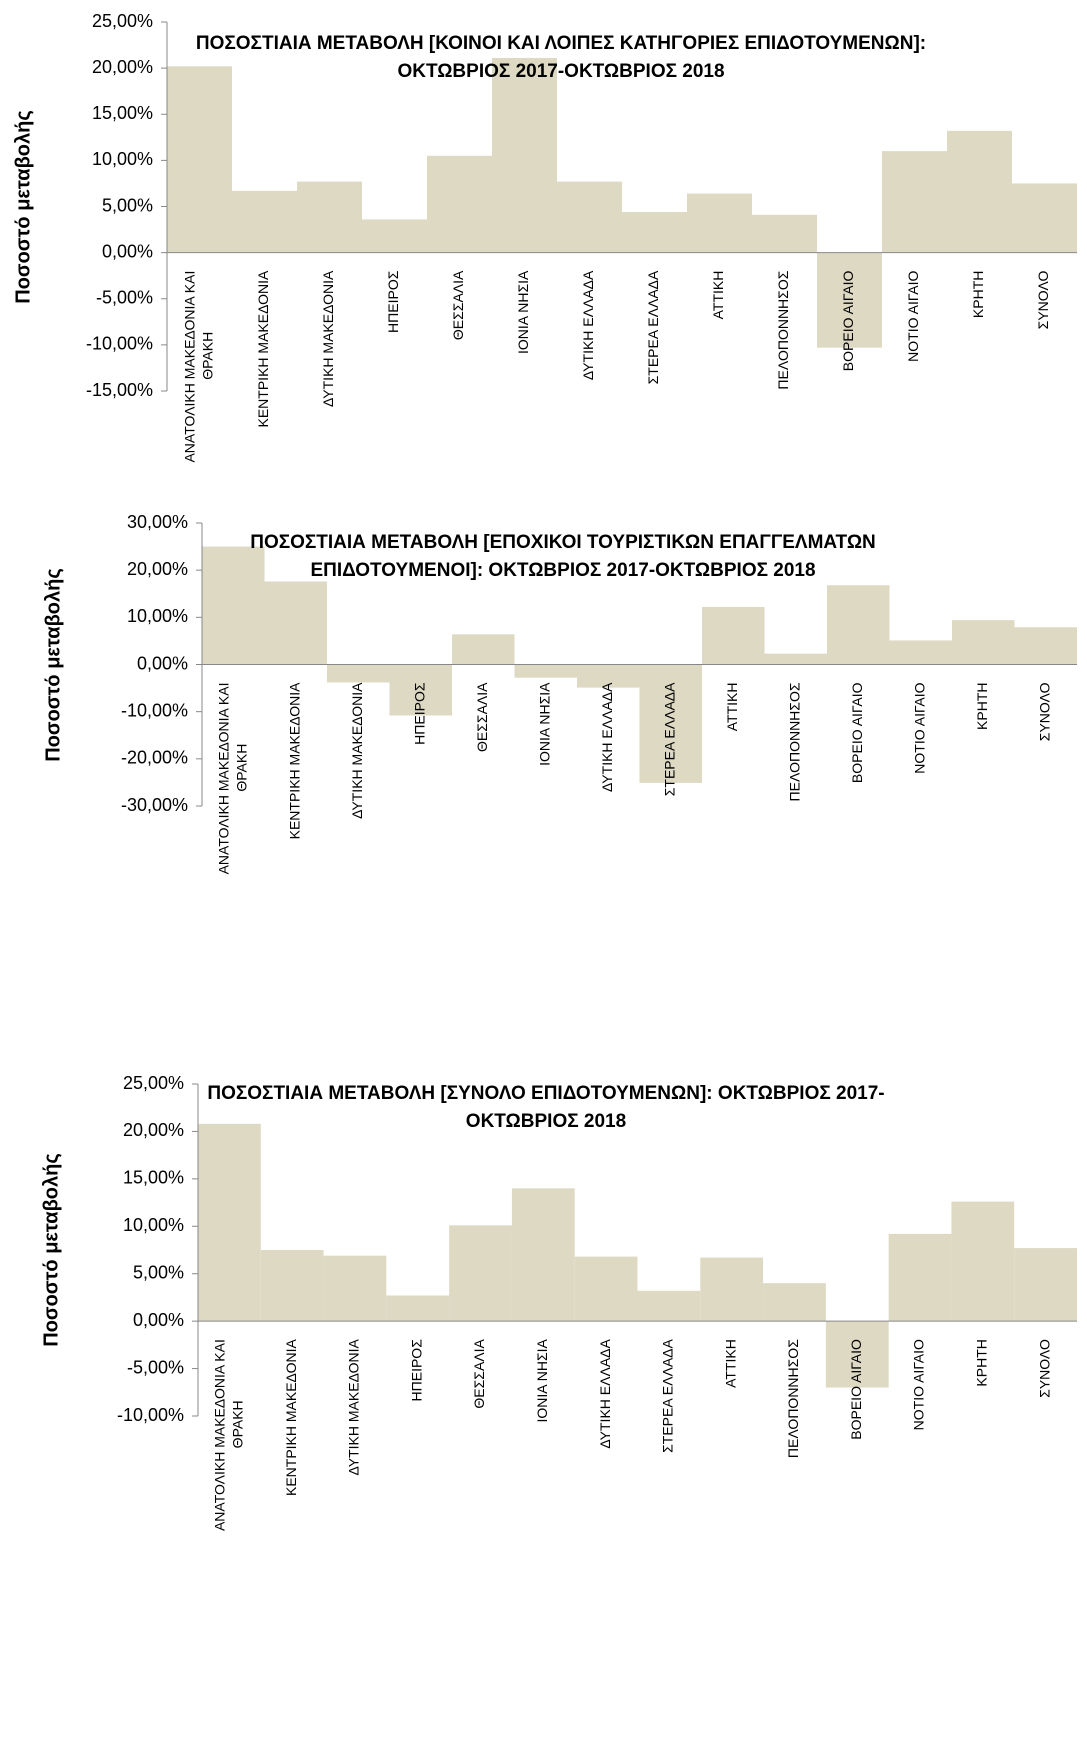  Describe the element at coordinates (127, 205) in the screenshot. I see `y-tick-label: 5,00%` at that location.